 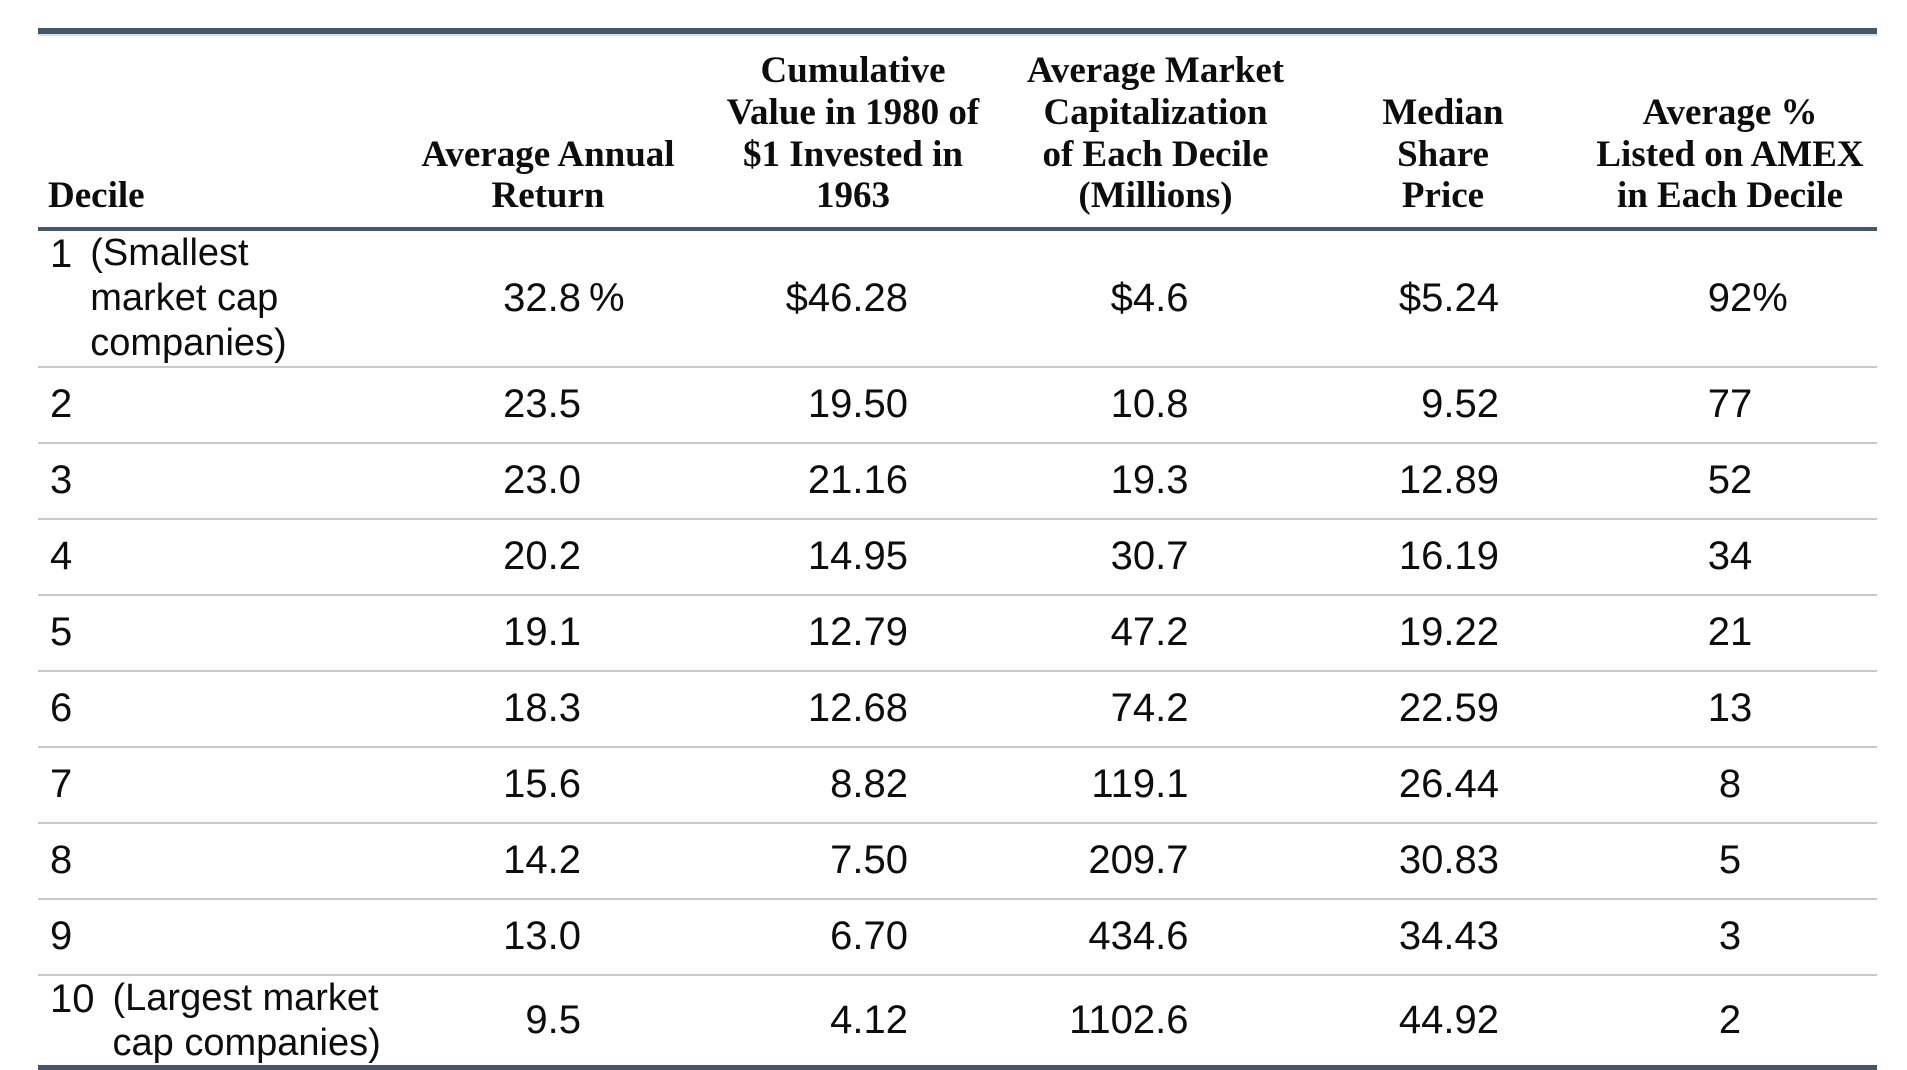 What do you see at coordinates (548, 134) in the screenshot?
I see `column-header-average-annual-return: Average Annual Return` at bounding box center [548, 134].